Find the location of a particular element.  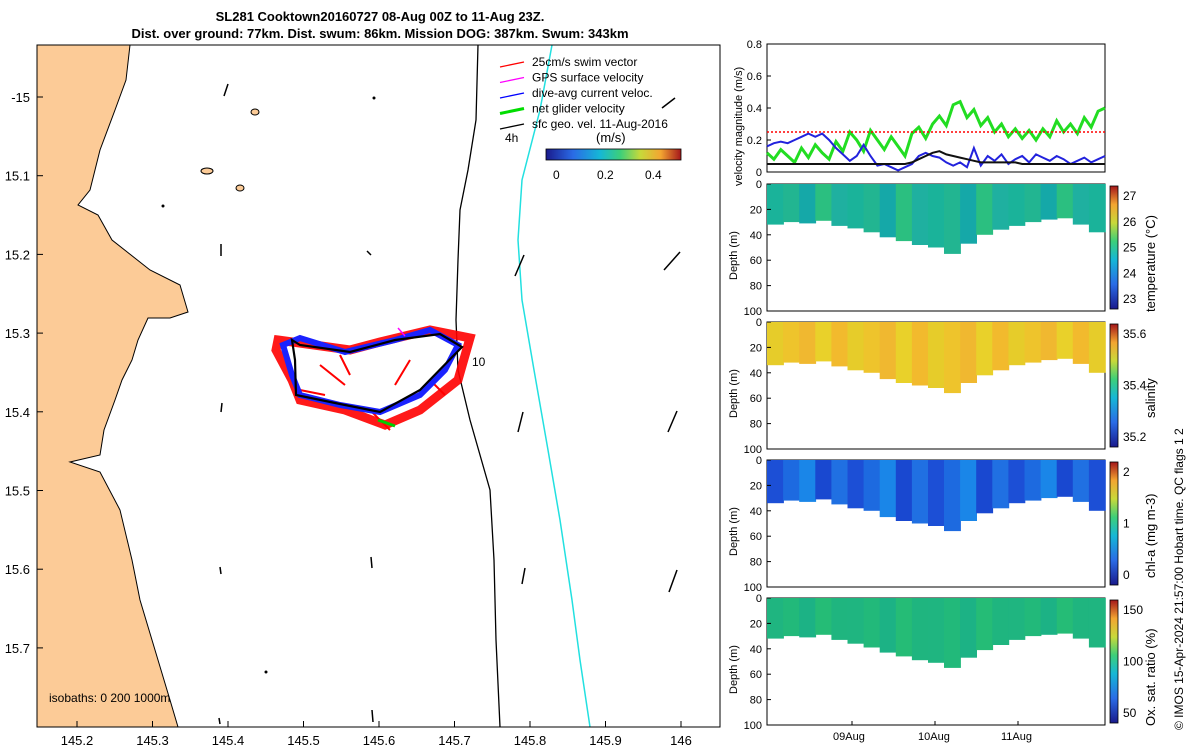

cbar-tick-label: 0 is located at coordinates (1126, 575).